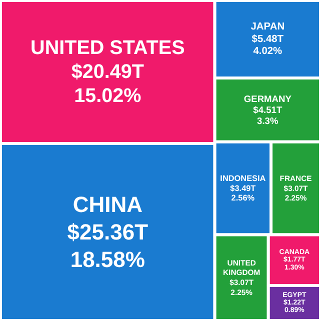  Describe the element at coordinates (107, 205) in the screenshot. I see `category-label: CHINA` at that location.